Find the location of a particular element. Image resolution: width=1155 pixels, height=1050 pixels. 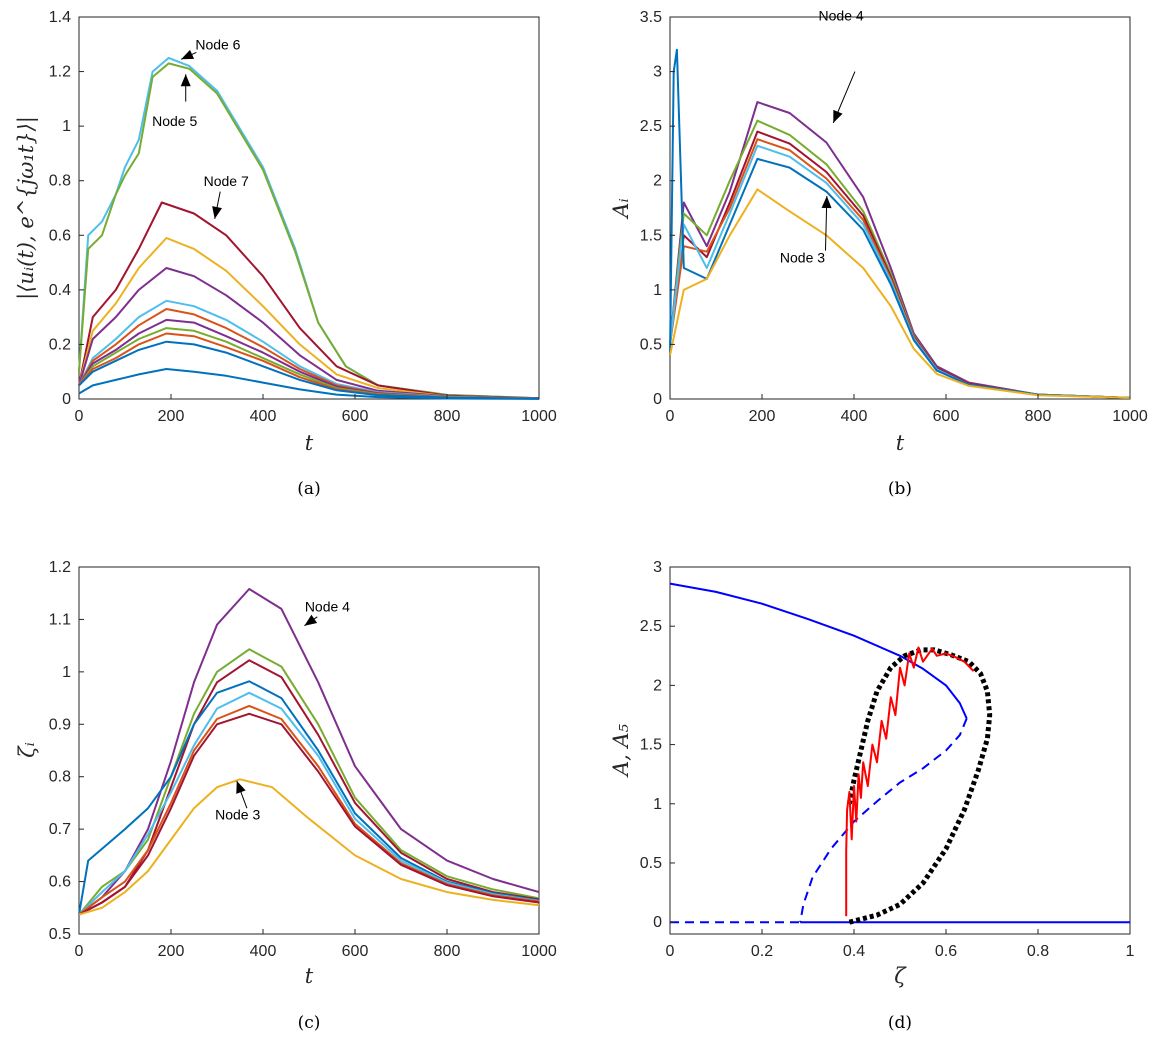

panel-d-y-tick-label: 0.5 is located at coordinates (651, 863).